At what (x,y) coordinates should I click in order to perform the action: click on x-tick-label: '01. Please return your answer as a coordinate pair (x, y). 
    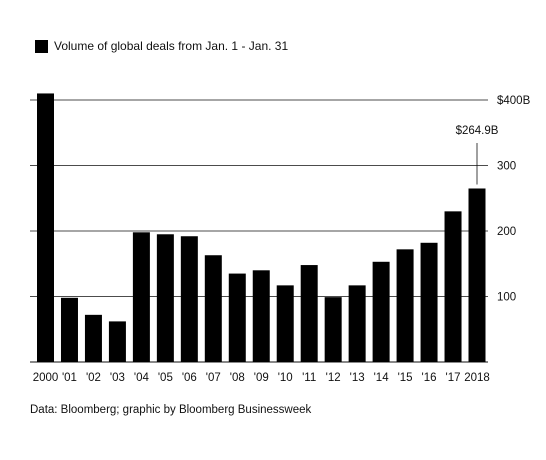
    Looking at the image, I should click on (69, 378).